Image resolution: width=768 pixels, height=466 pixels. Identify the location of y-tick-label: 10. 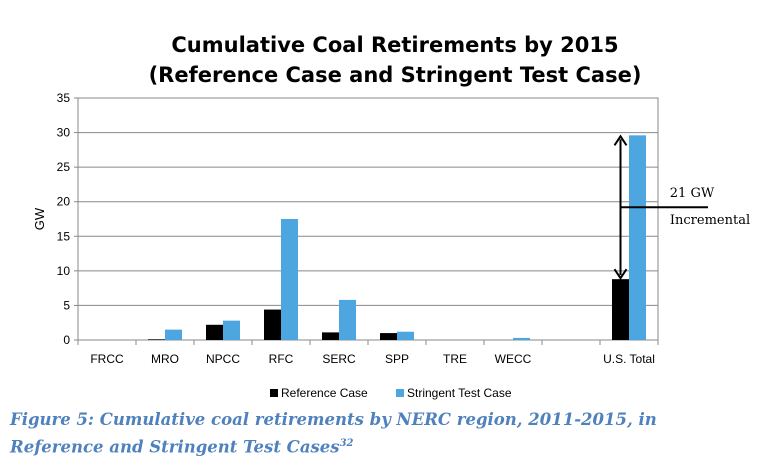
(64, 271).